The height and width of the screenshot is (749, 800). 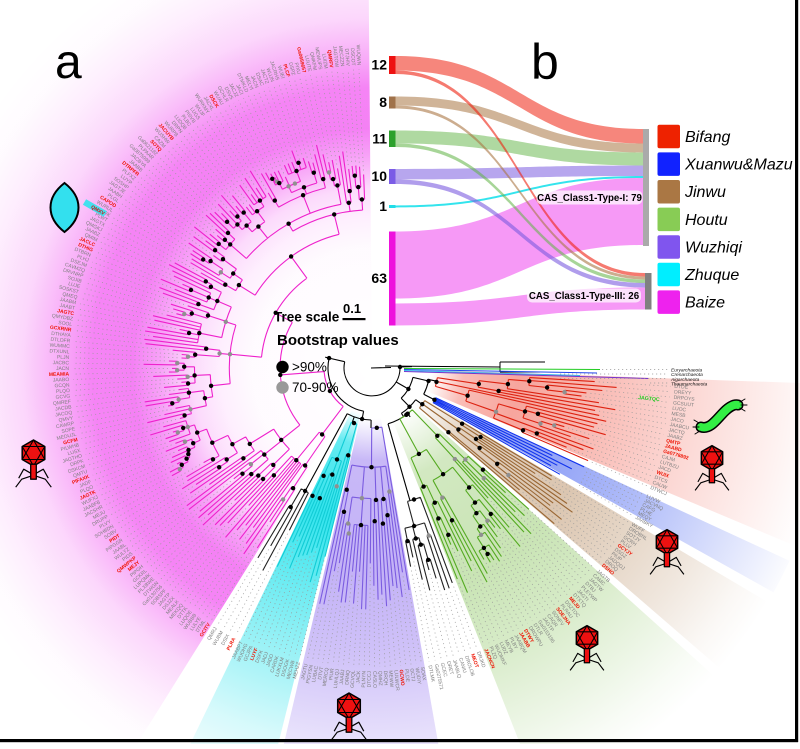 What do you see at coordinates (677, 421) in the screenshot?
I see `svg-text: JACO` at bounding box center [677, 421].